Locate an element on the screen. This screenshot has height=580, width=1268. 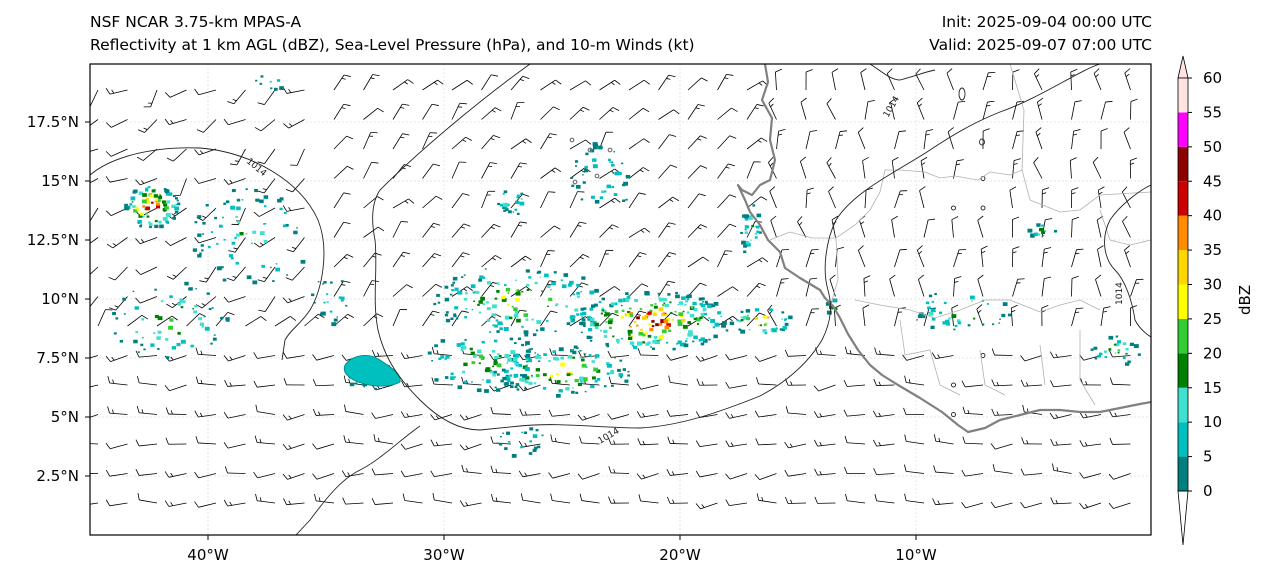
lon-tick-label: 10°W is located at coordinates (916, 555).